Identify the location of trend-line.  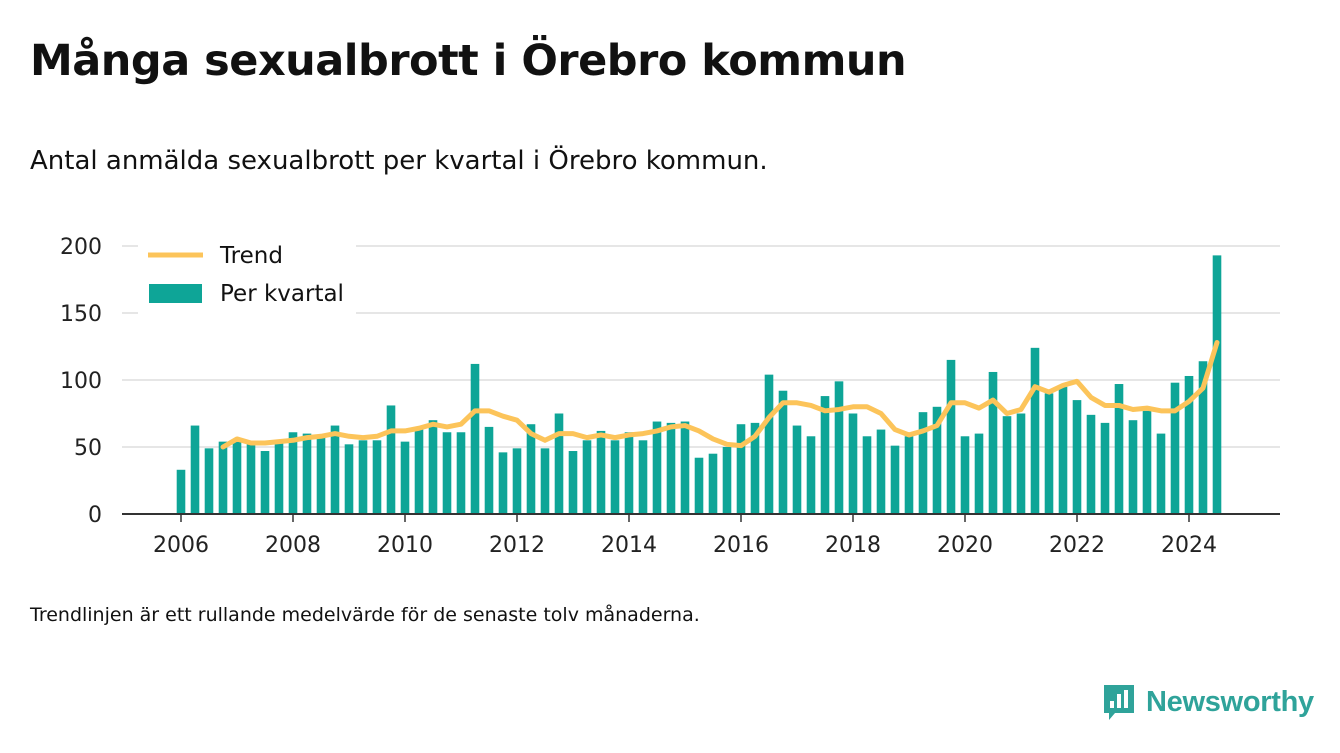
(720, 394).